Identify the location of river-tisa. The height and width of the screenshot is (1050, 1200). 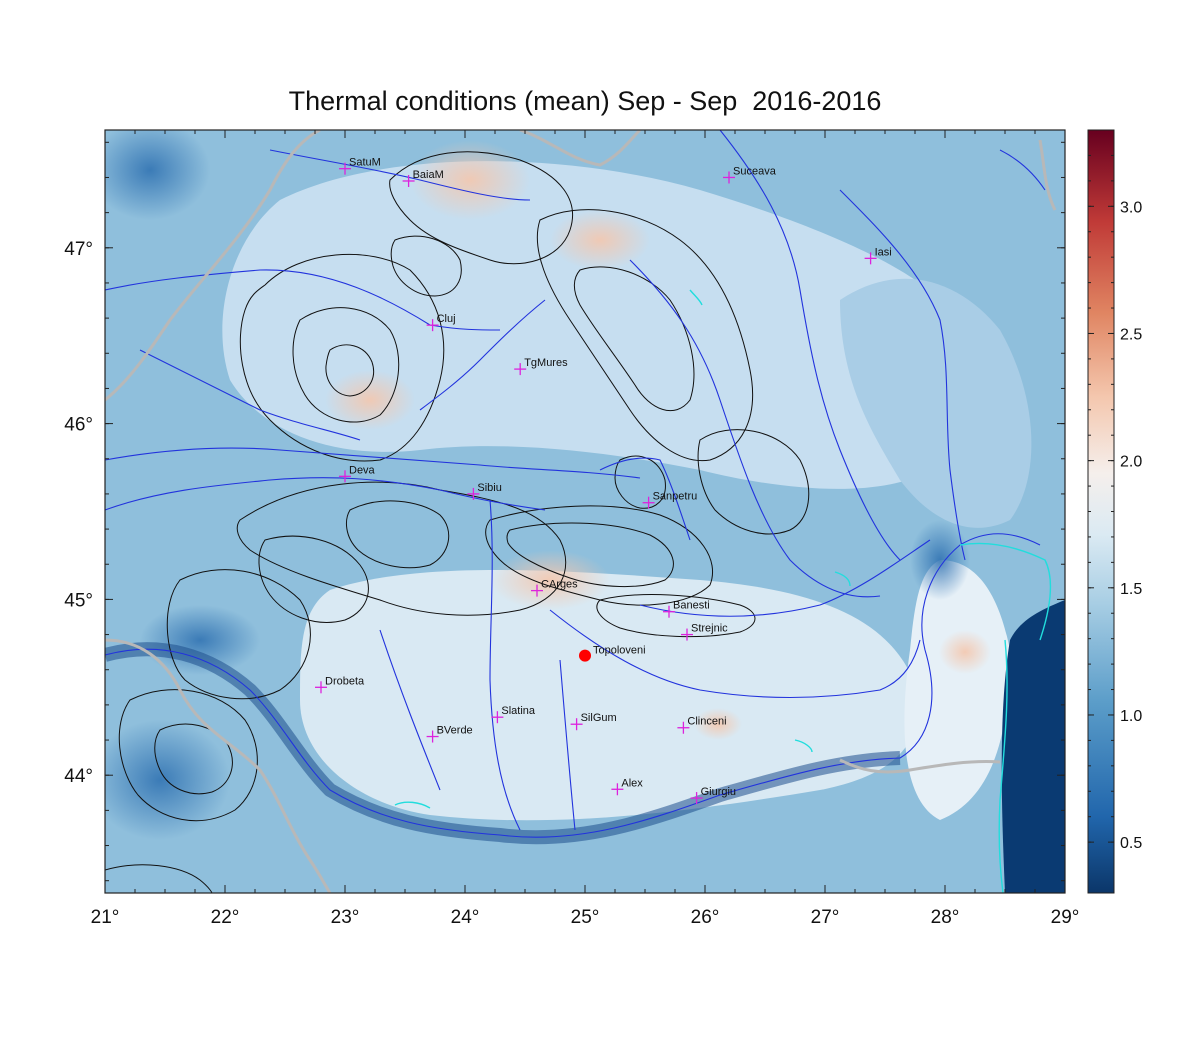
(400, 175).